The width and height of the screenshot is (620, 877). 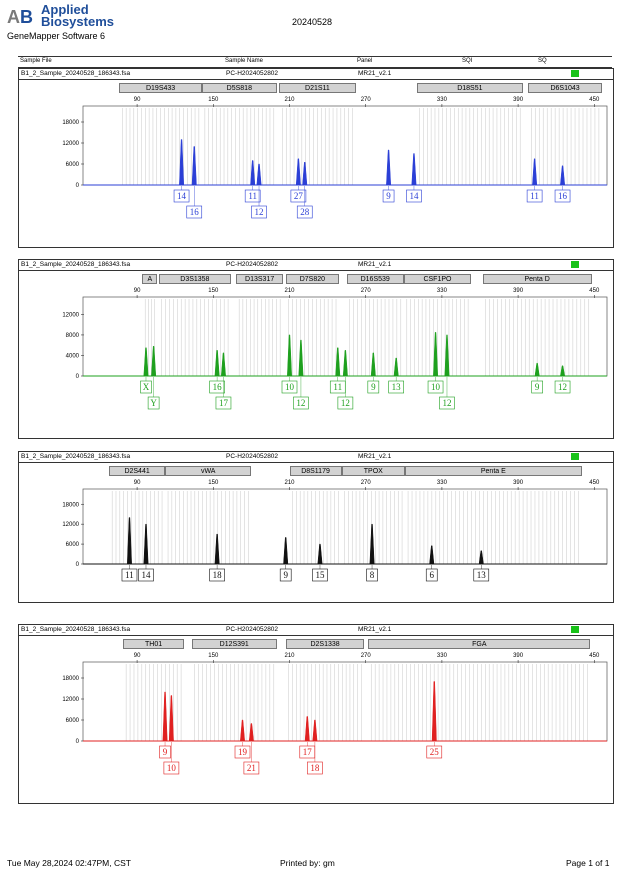 What do you see at coordinates (146, 387) in the screenshot?
I see `allele-label: X` at bounding box center [146, 387].